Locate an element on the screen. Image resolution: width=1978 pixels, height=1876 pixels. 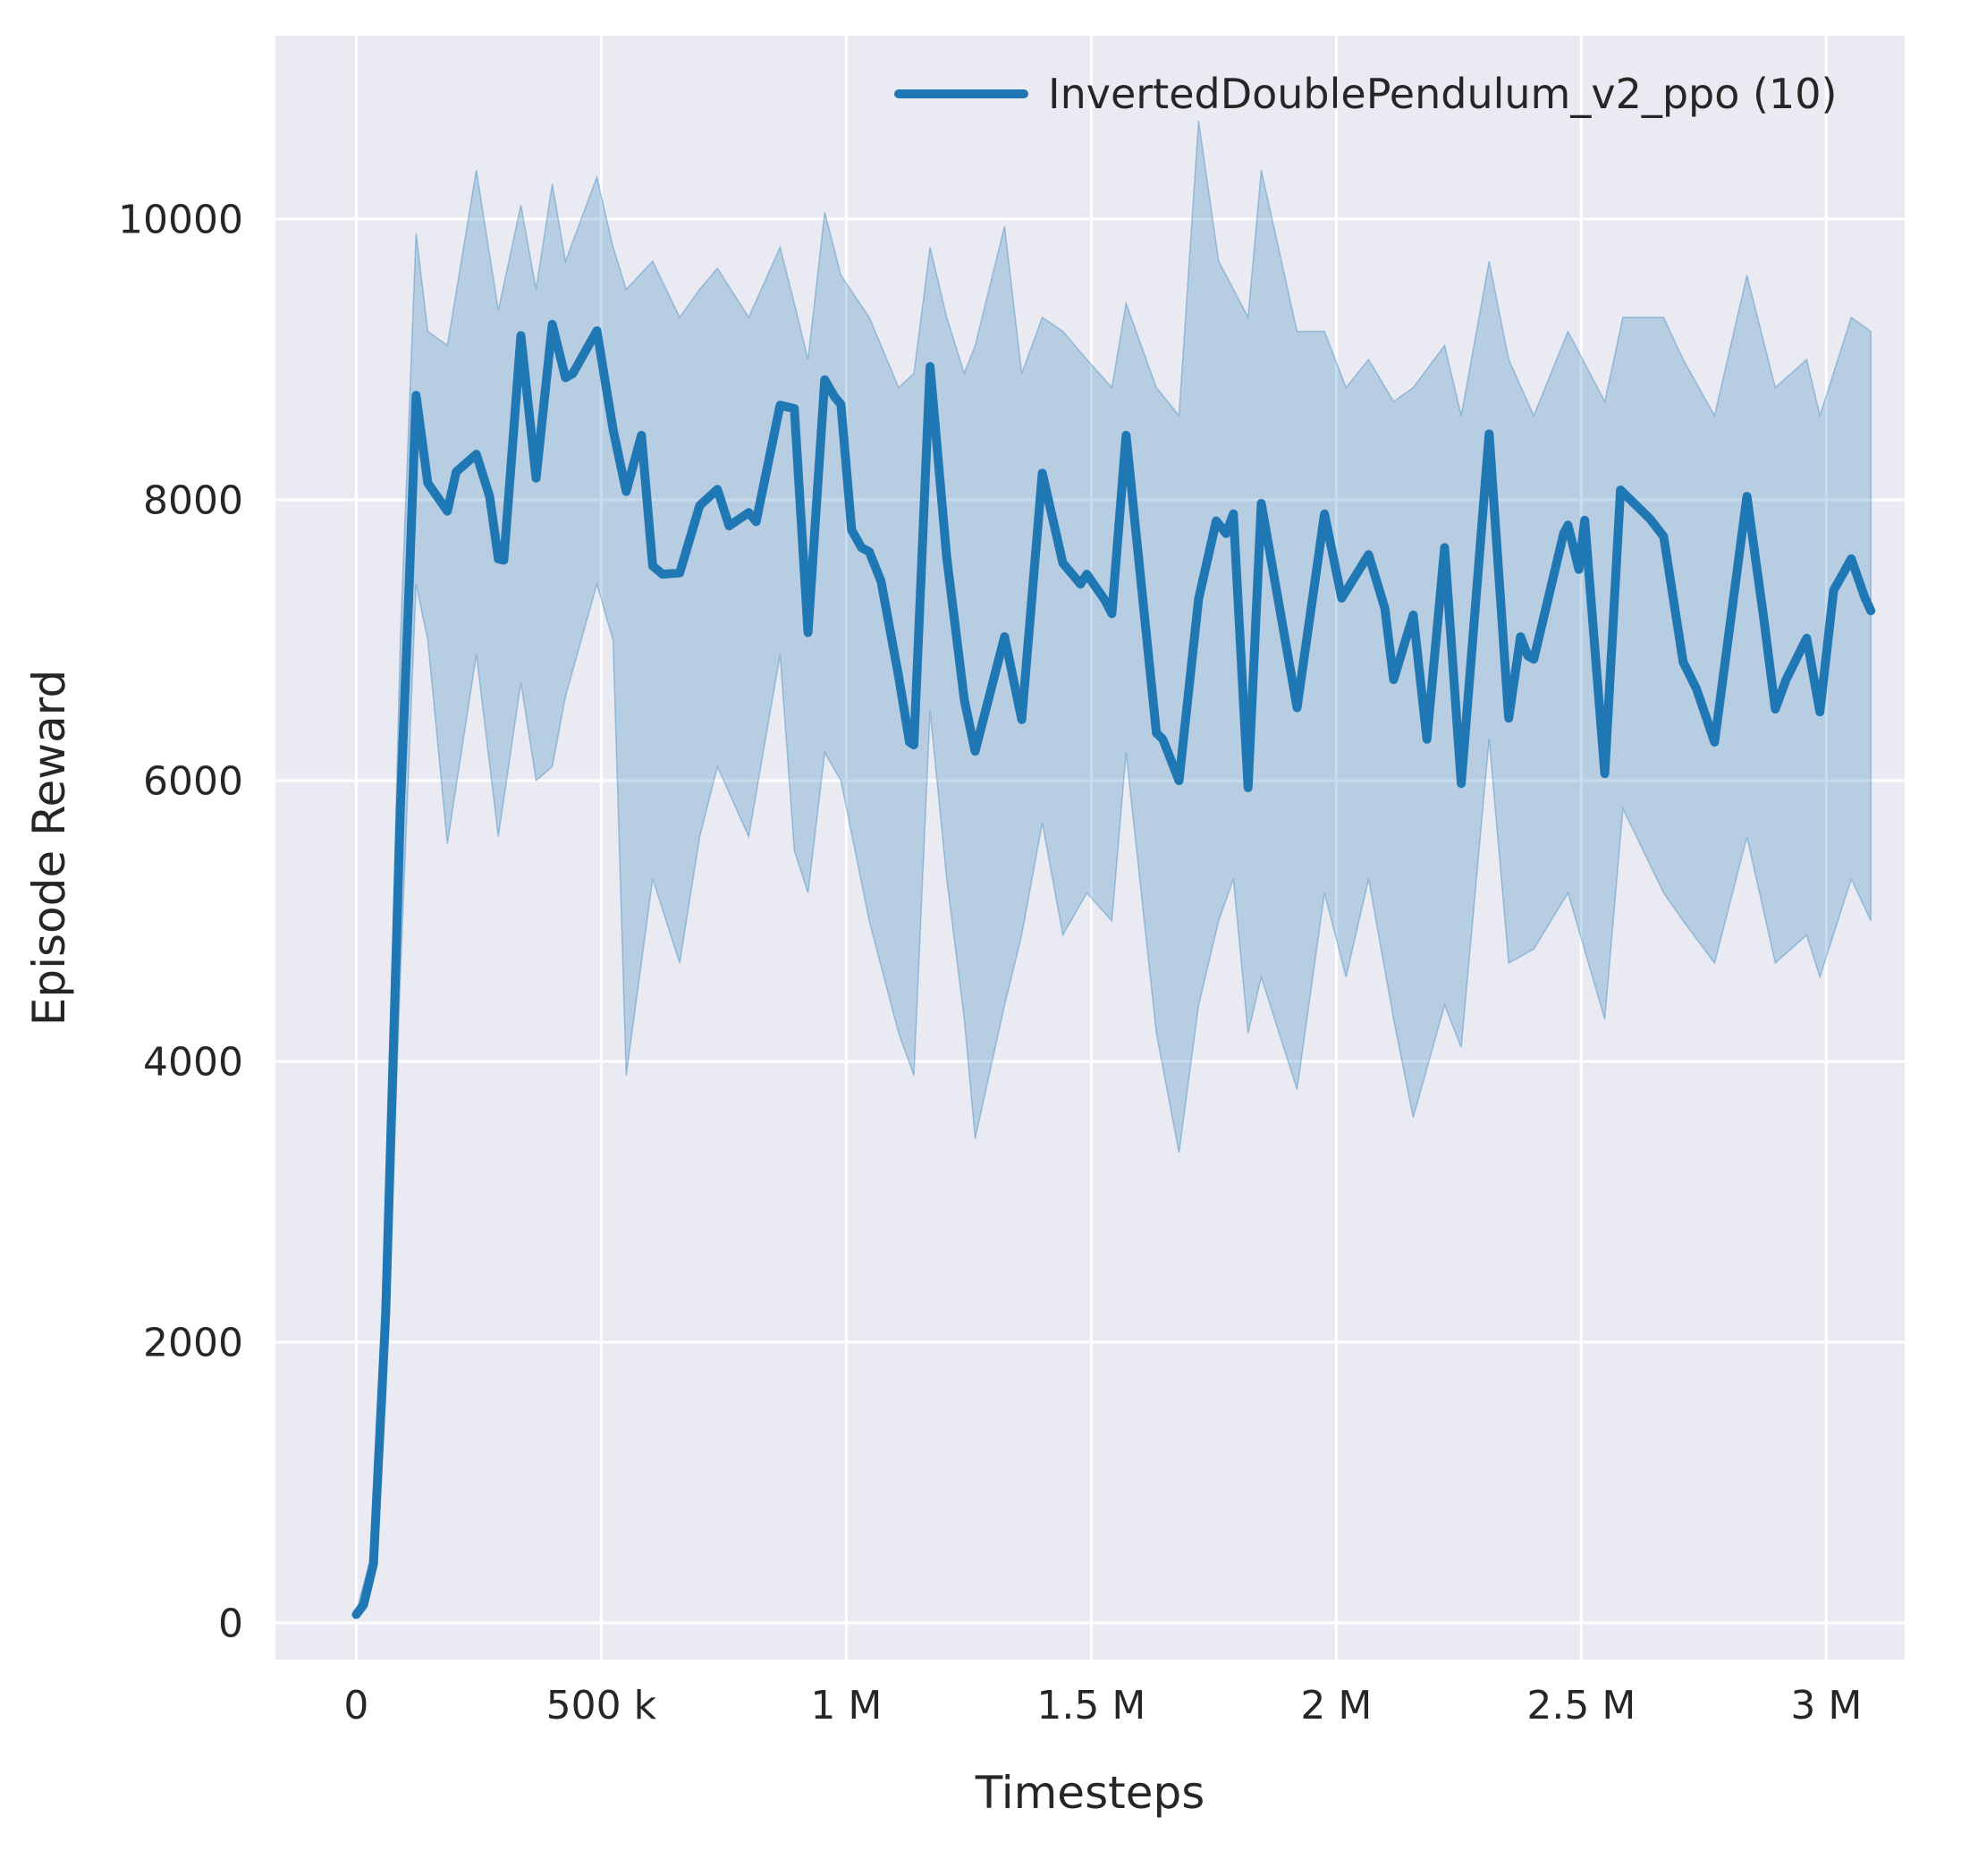
y-tick-label: 2000 is located at coordinates (193, 1343).